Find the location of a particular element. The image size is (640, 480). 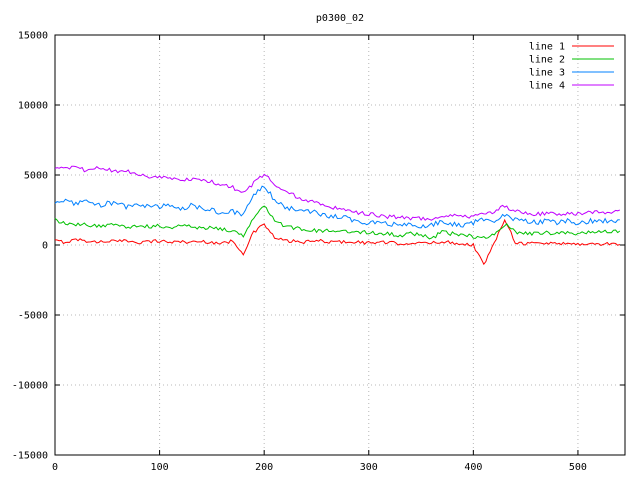

y-tick-label: 0 is located at coordinates (45, 246).